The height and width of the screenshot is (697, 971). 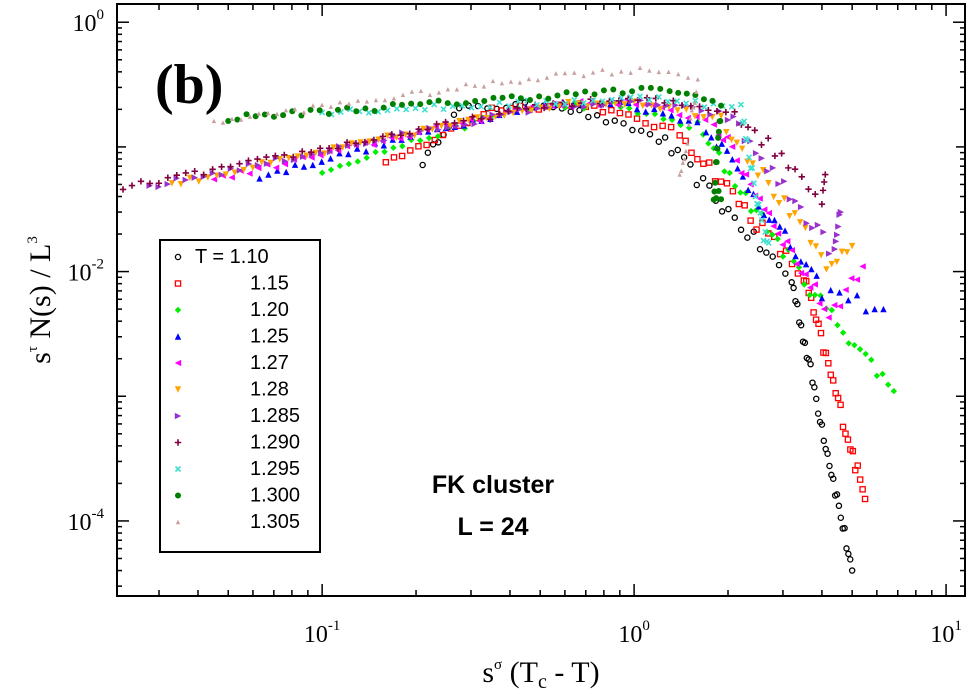 What do you see at coordinates (240, 396) in the screenshot?
I see `legend-box` at bounding box center [240, 396].